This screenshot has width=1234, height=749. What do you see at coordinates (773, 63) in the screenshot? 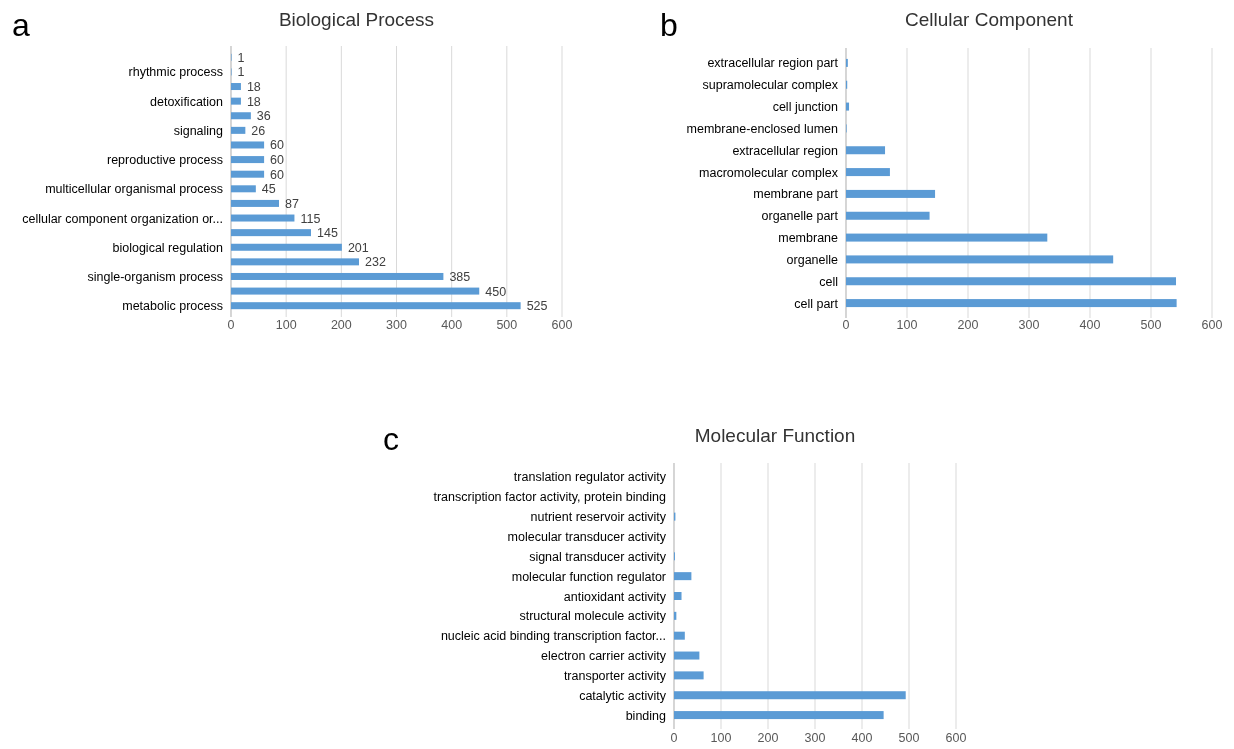
I see `y-tick-label: extracellular region part` at bounding box center [773, 63].